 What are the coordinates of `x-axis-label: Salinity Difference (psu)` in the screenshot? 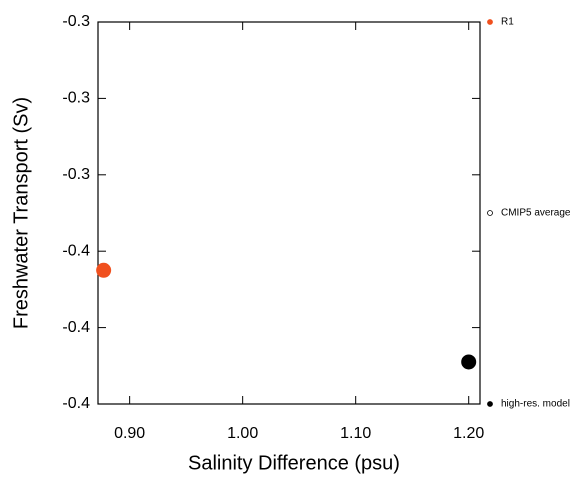 It's located at (294, 463).